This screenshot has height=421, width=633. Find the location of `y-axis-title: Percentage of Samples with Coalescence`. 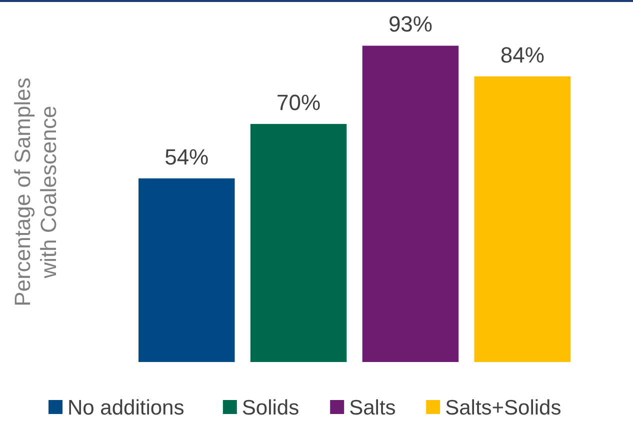

y-axis-title: Percentage of Samples with Coalescence is located at coordinates (35, 192).